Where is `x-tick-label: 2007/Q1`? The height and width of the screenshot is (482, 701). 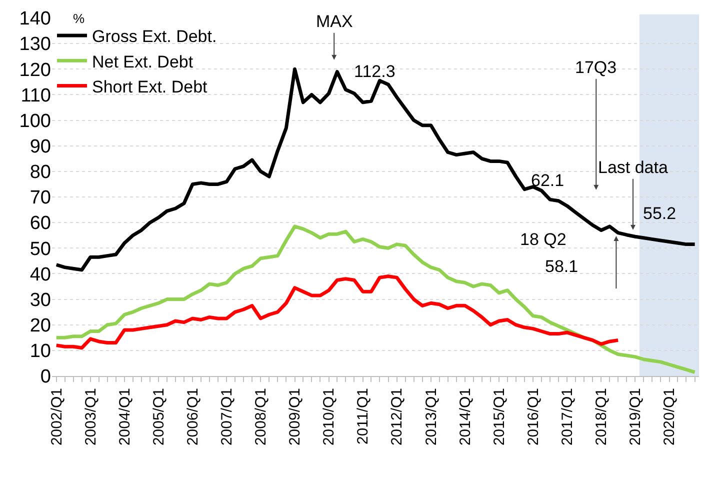 x-tick-label: 2007/Q1 is located at coordinates (227, 417).